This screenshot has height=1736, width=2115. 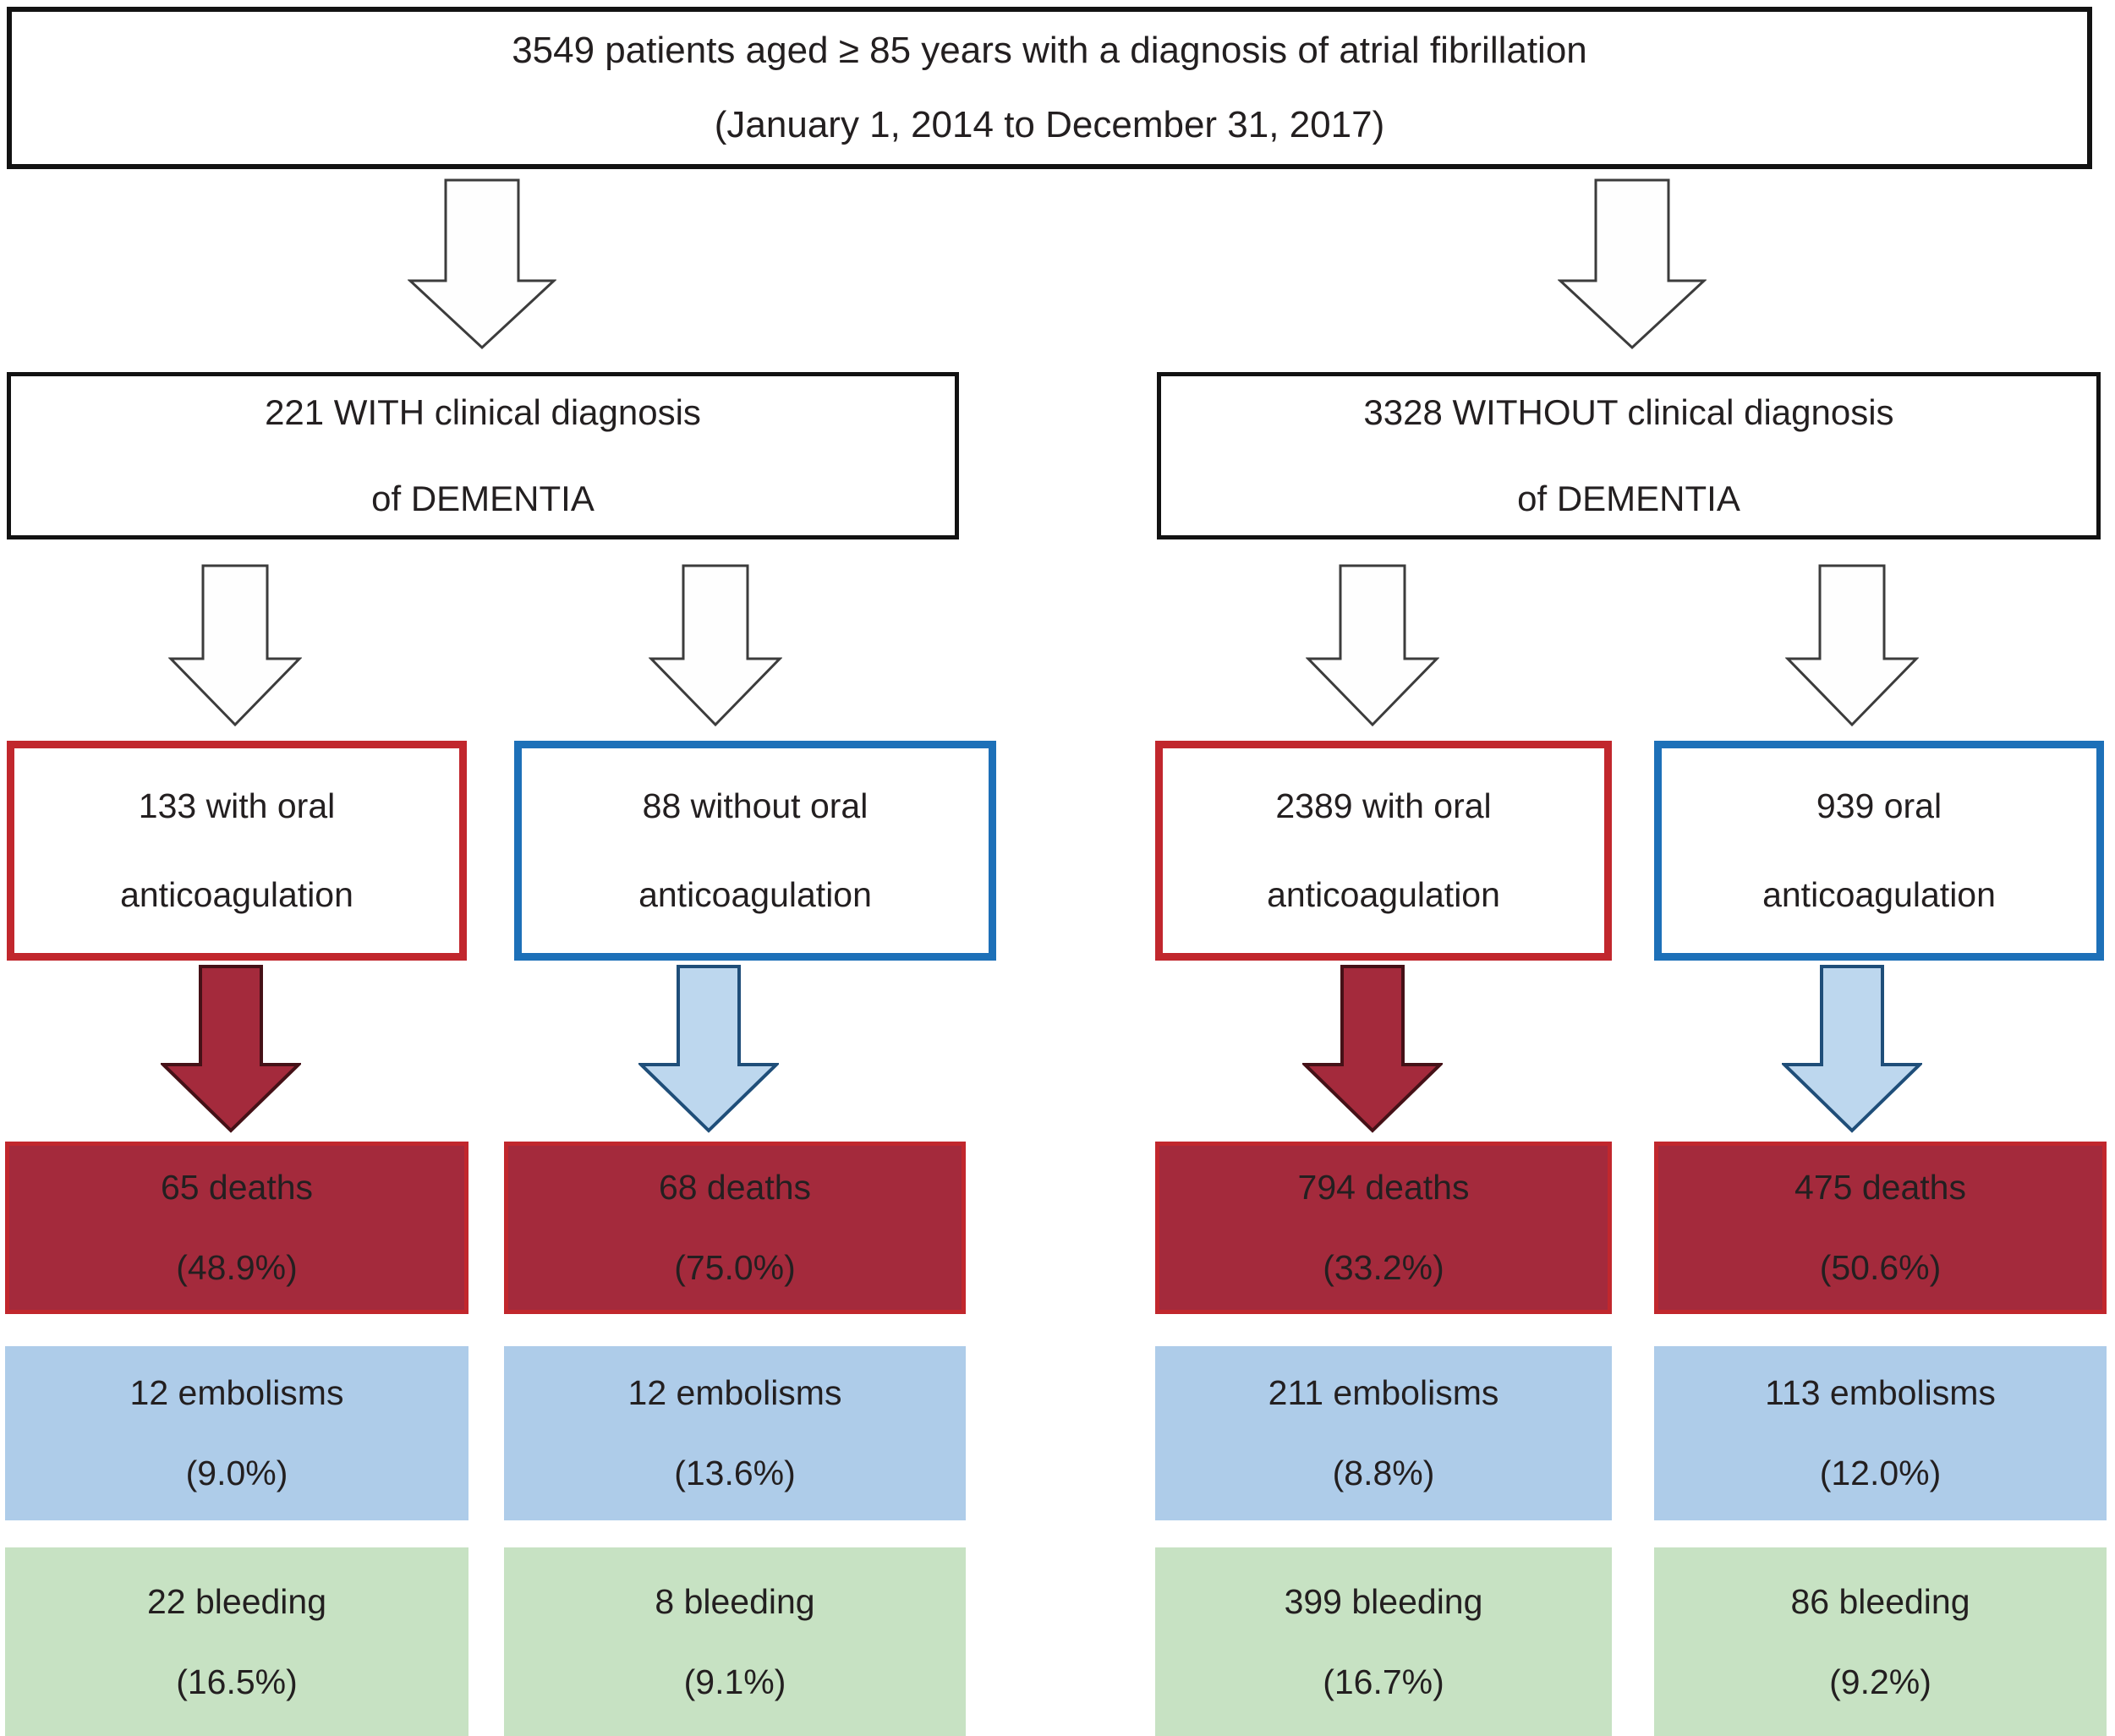 I want to click on treatment-box-oac: 2389 with oral anticoagulation, so click(x=1383, y=851).